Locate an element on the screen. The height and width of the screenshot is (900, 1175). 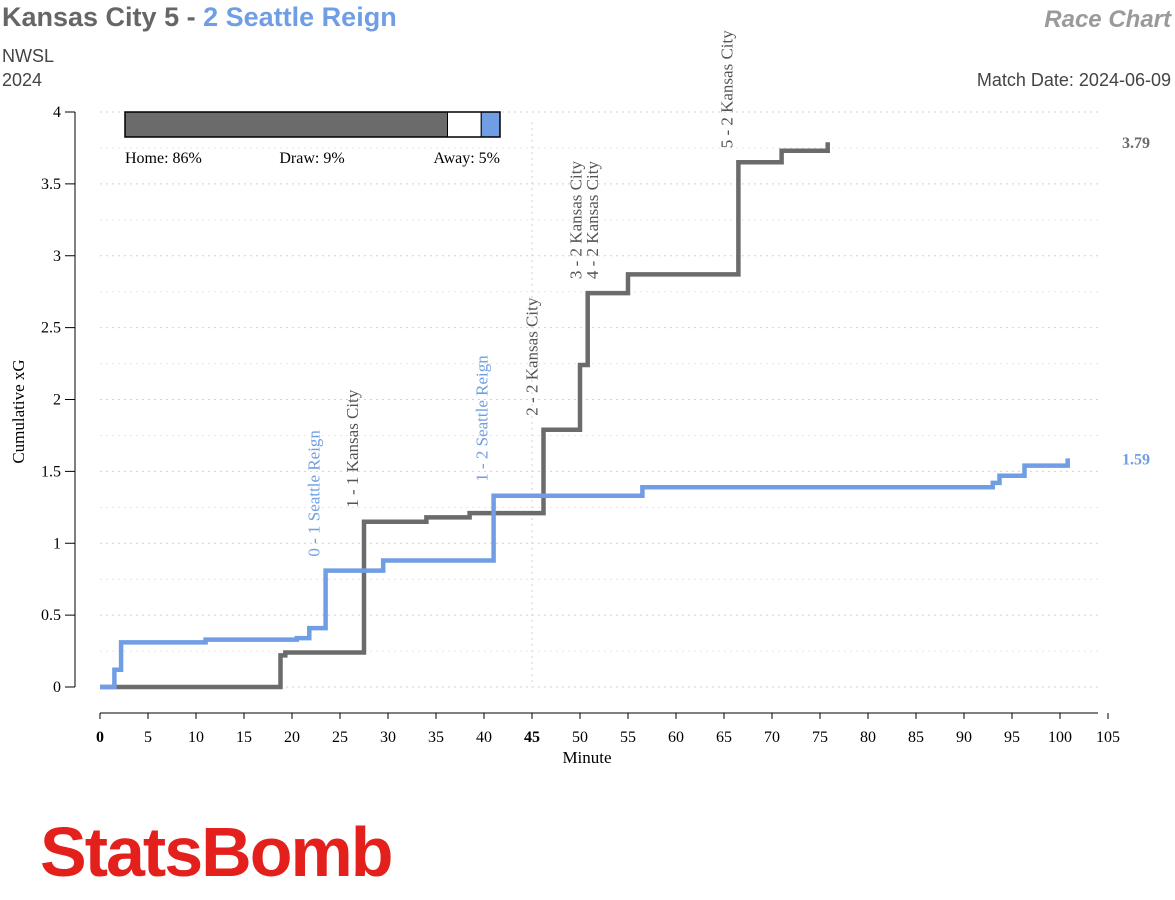
draw-probability-segment is located at coordinates (464, 124).